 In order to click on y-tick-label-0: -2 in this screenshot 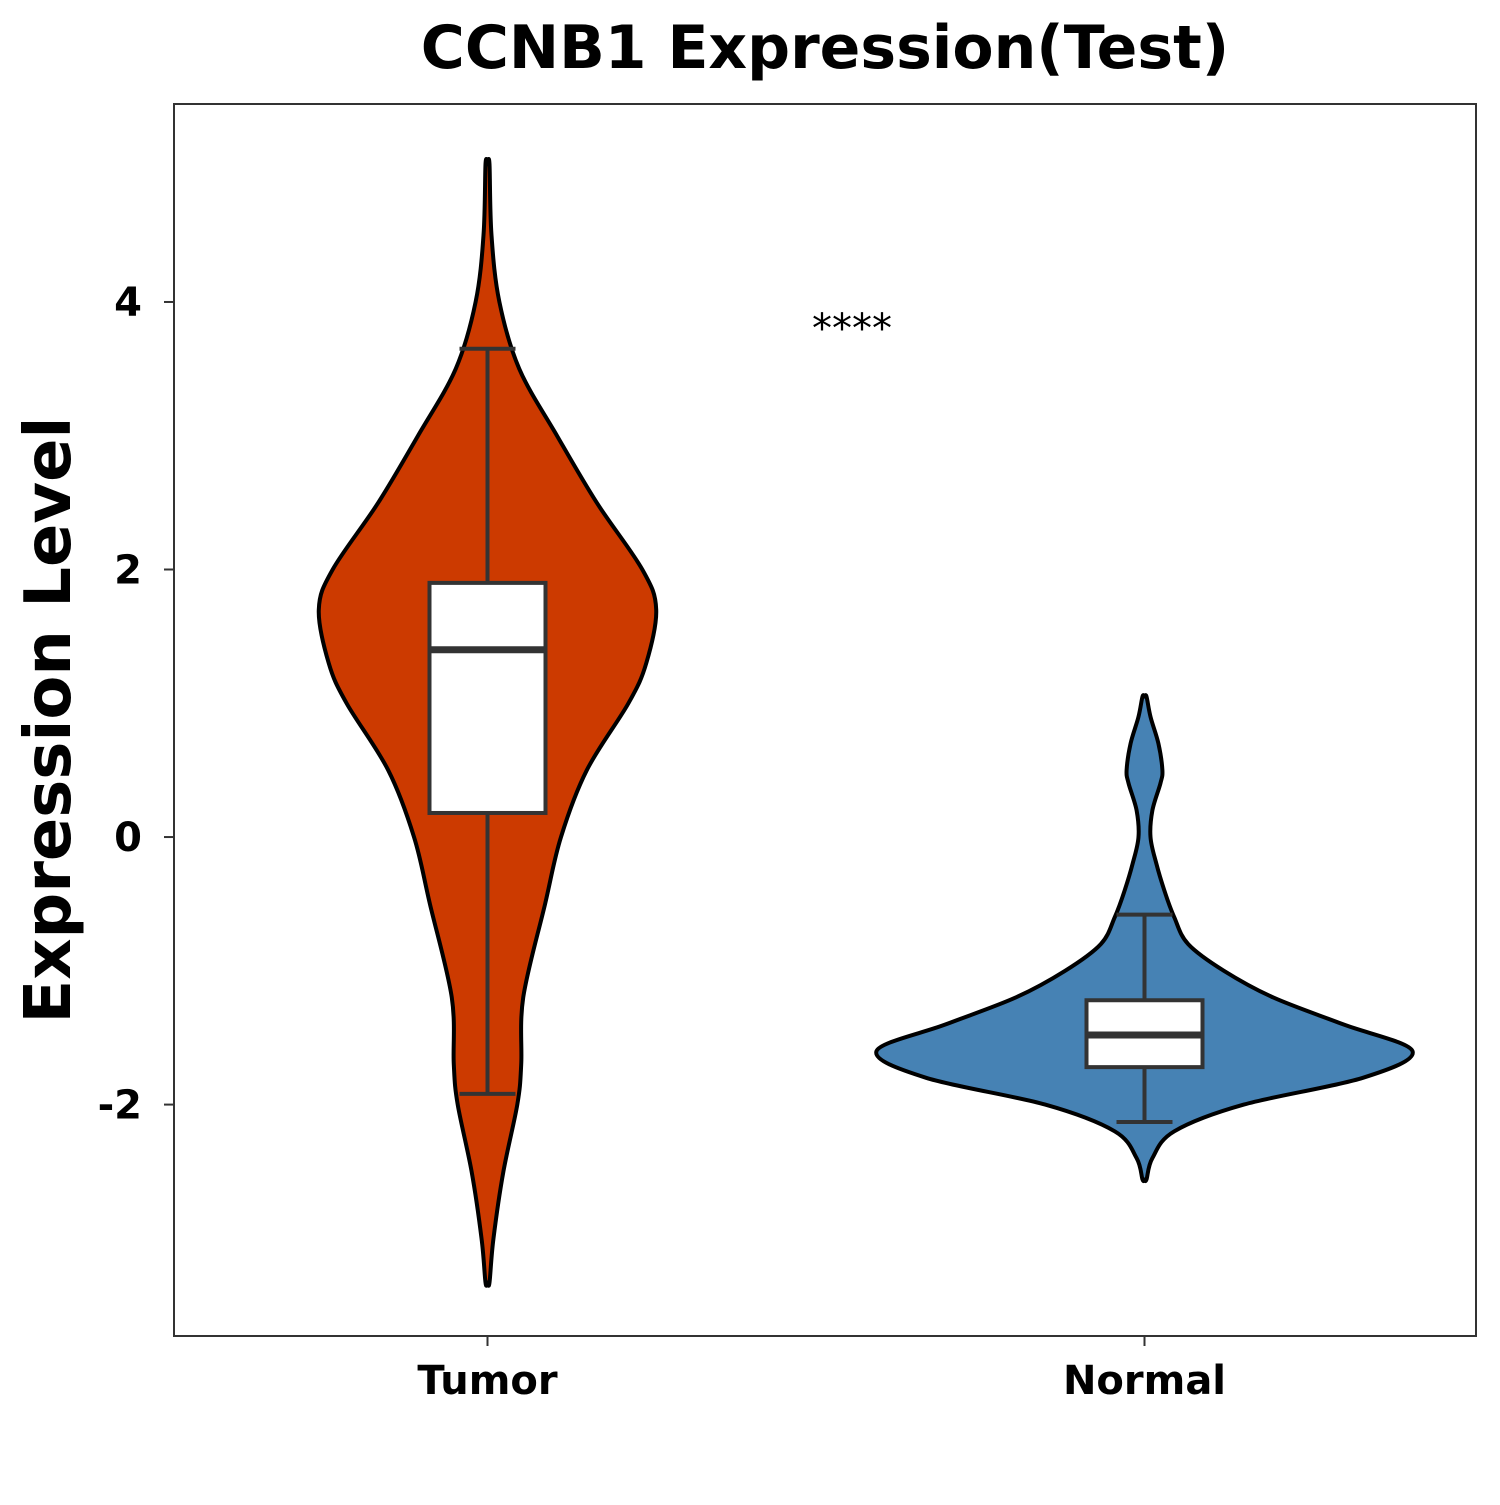, I will do `click(120, 1106)`.